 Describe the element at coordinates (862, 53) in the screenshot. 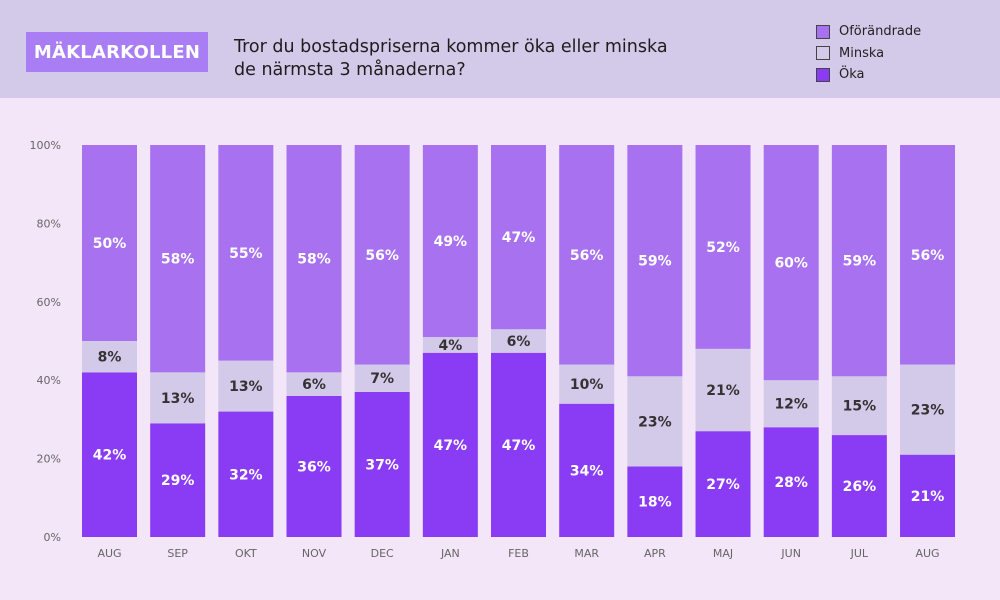

I see `legend-label-minska: Minska` at that location.